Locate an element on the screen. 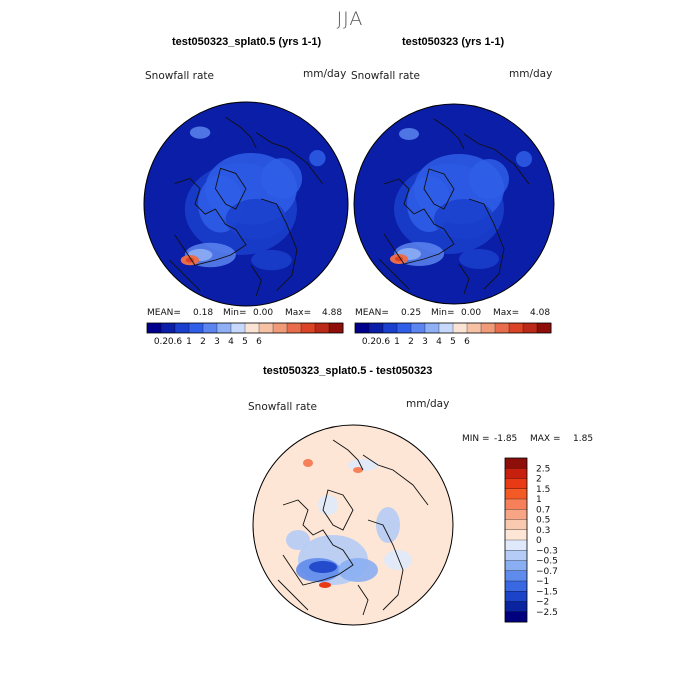 This screenshot has height=700, width=700. panel2-colorbar-tick-label: 6 is located at coordinates (467, 342).